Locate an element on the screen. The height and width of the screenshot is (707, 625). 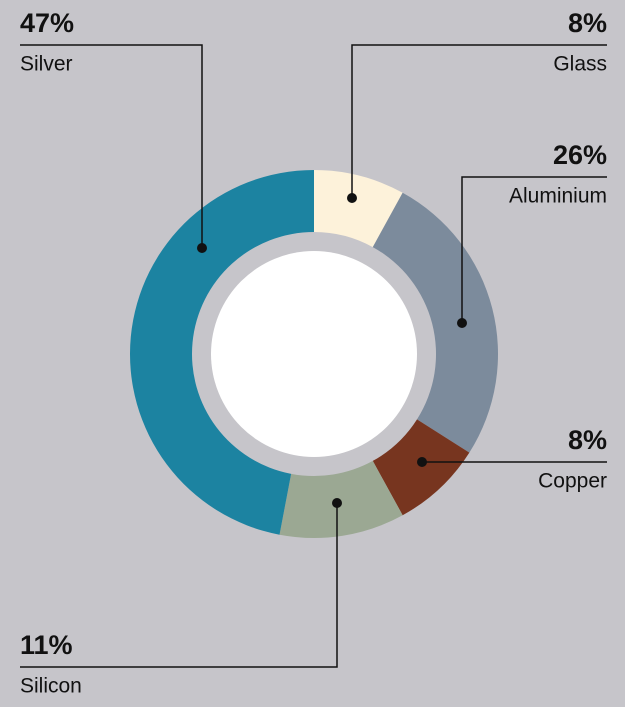
value-label: 26% is located at coordinates (580, 155).